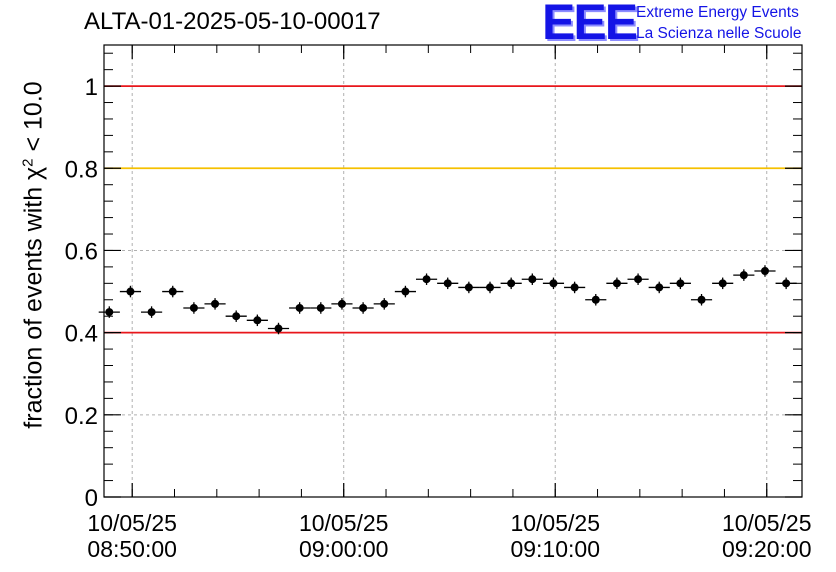 The image size is (836, 572). Describe the element at coordinates (447, 300) in the screenshot. I see `data-points` at that location.